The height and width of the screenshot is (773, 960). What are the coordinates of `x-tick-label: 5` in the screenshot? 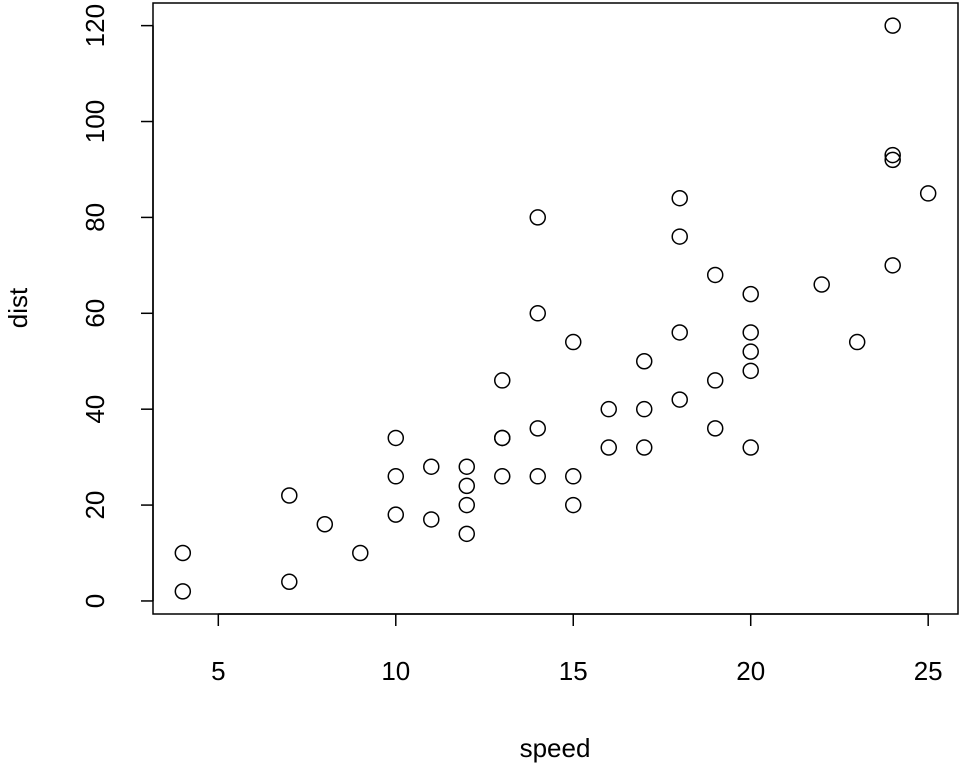 It's located at (218, 671).